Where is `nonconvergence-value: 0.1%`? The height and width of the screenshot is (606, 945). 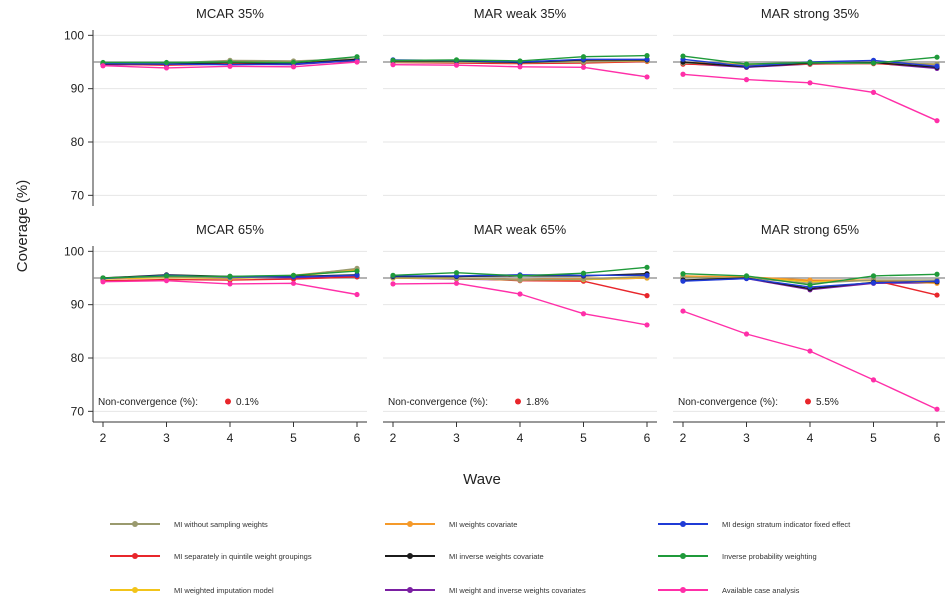
nonconvergence-value: 0.1% is located at coordinates (247, 402).